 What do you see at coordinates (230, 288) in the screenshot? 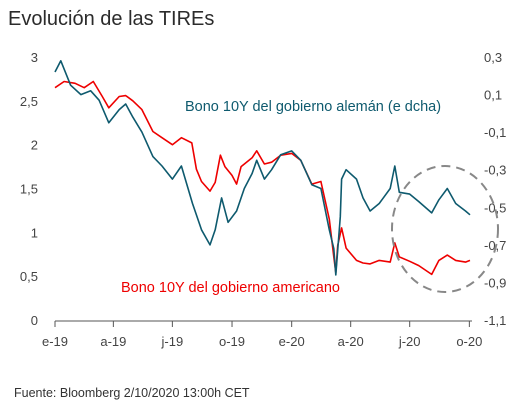
I see `us-series-label: Bono 10Y del gobierno americano` at bounding box center [230, 288].